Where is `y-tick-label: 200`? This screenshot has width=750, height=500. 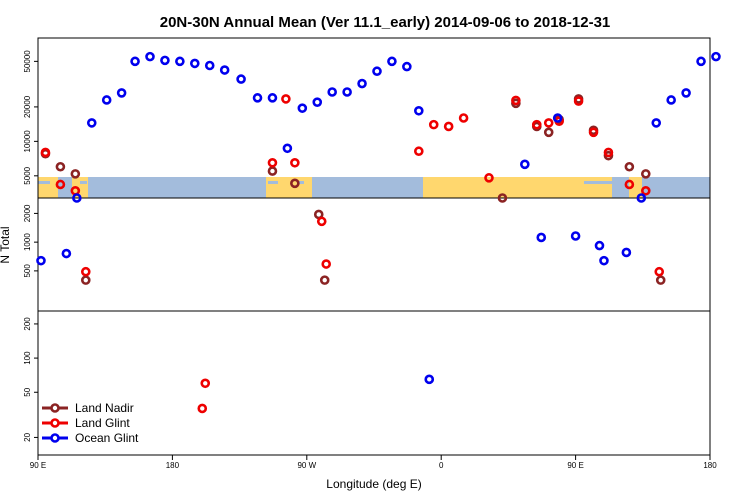 y-tick-label: 200 is located at coordinates (27, 324).